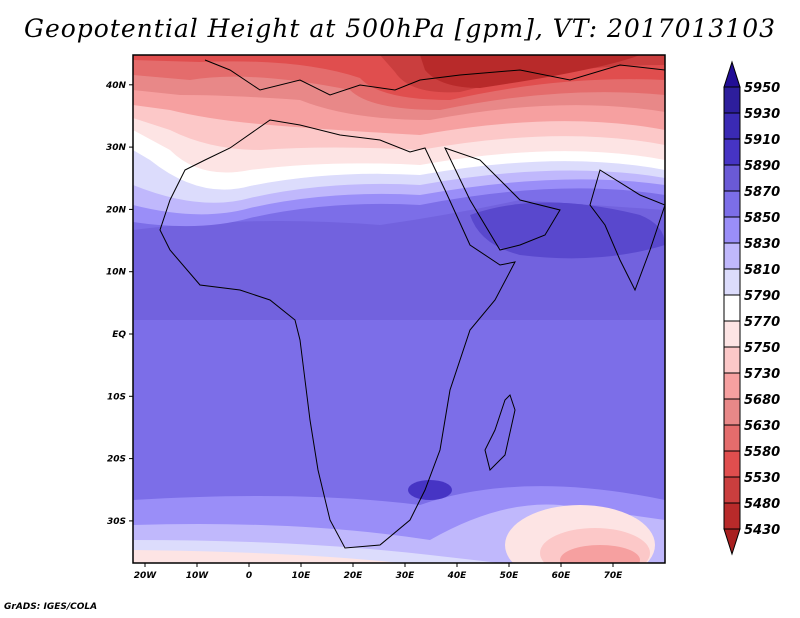 This screenshot has height=618, width=800. Describe the element at coordinates (762, 296) in the screenshot. I see `colorbar-label: 5790` at that location.